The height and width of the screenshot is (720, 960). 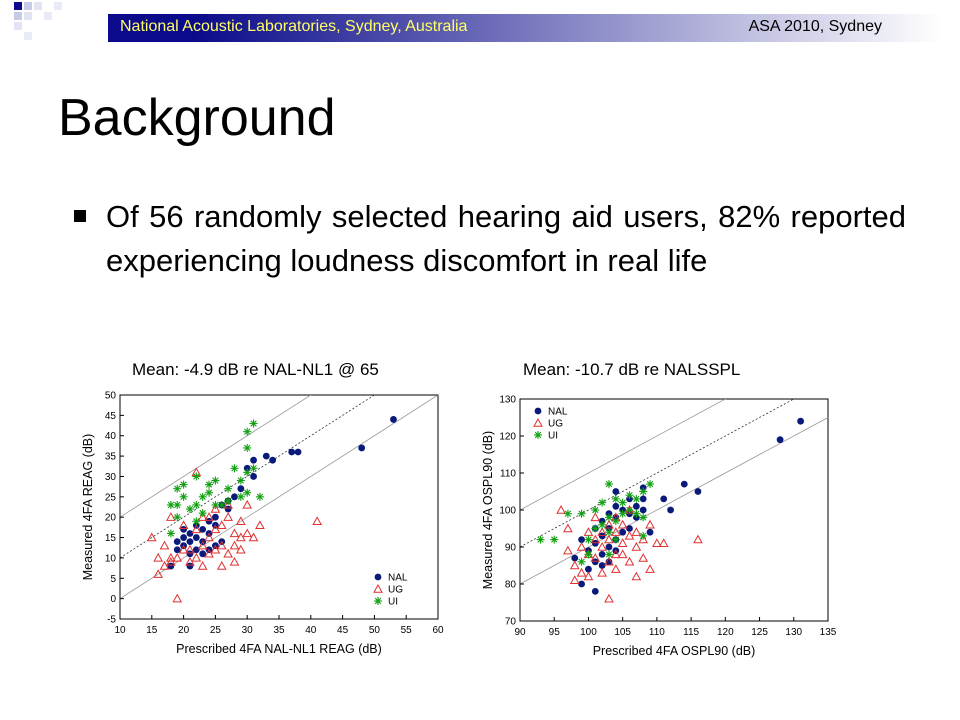 I want to click on legend-label: NAL, so click(x=398, y=578).